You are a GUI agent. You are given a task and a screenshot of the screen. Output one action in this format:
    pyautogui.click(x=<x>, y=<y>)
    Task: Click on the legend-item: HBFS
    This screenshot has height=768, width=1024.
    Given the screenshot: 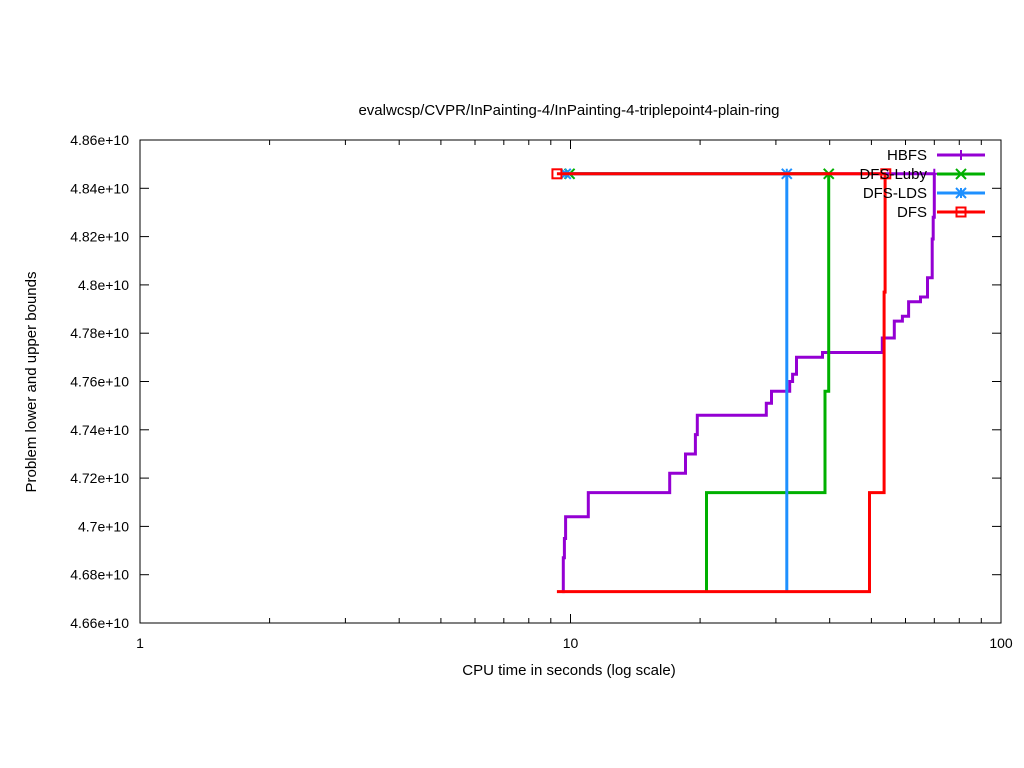 What is the action you would take?
    pyautogui.click(x=936, y=155)
    